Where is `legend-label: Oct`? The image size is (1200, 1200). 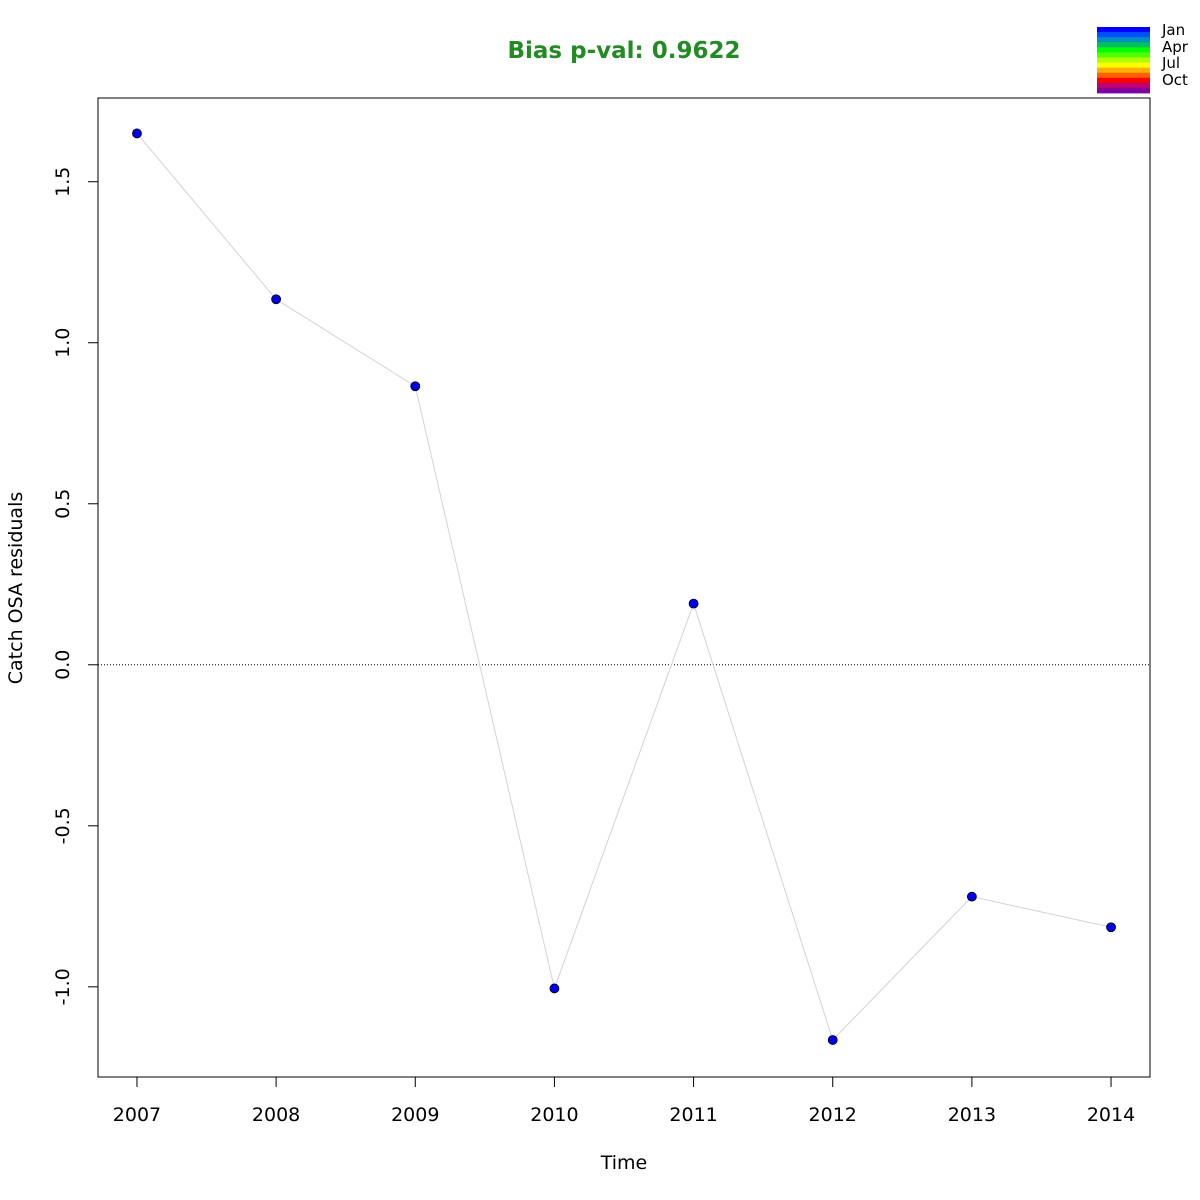 legend-label: Oct is located at coordinates (1175, 80).